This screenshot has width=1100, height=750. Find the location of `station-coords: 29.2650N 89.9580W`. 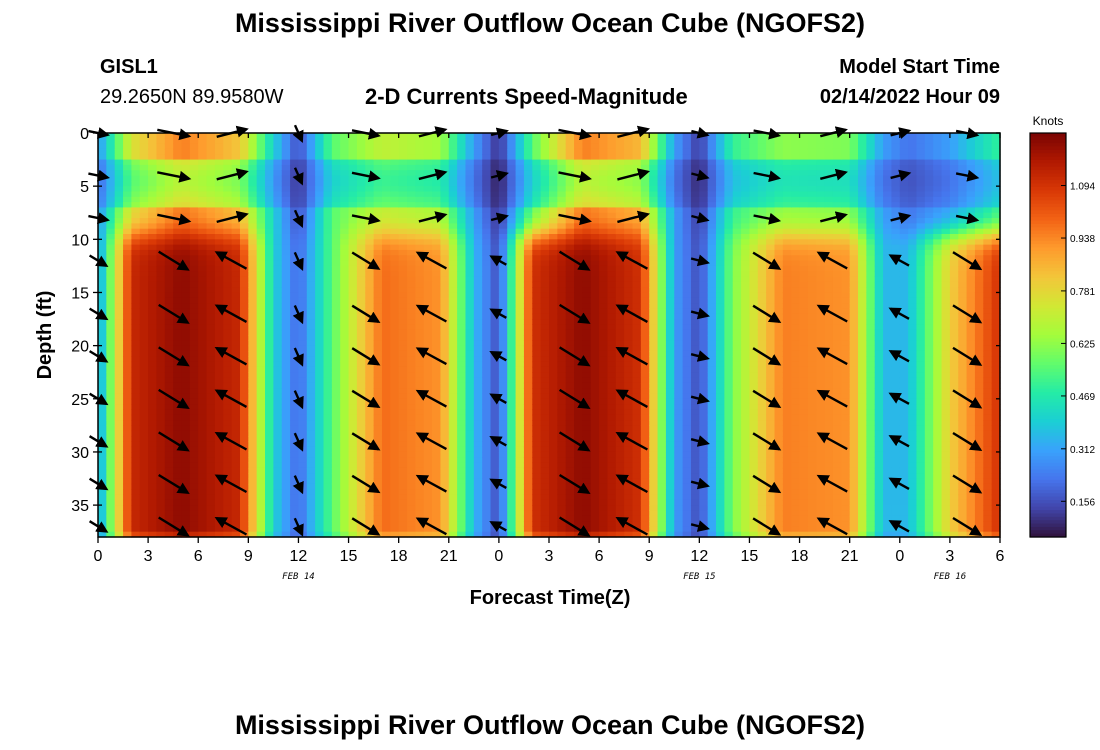

station-coords: 29.2650N 89.9580W is located at coordinates (192, 97).